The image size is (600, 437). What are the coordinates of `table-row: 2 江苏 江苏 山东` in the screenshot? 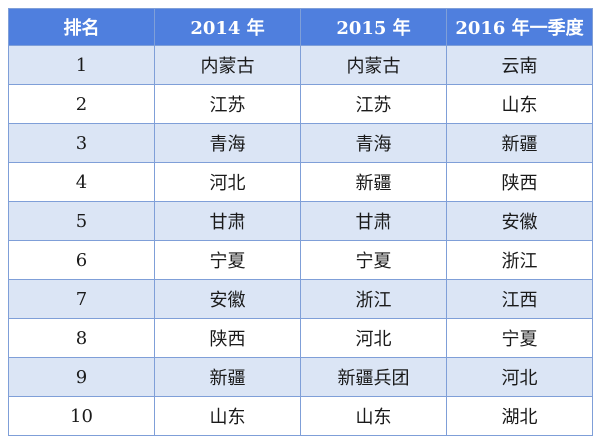 It's located at (300, 104).